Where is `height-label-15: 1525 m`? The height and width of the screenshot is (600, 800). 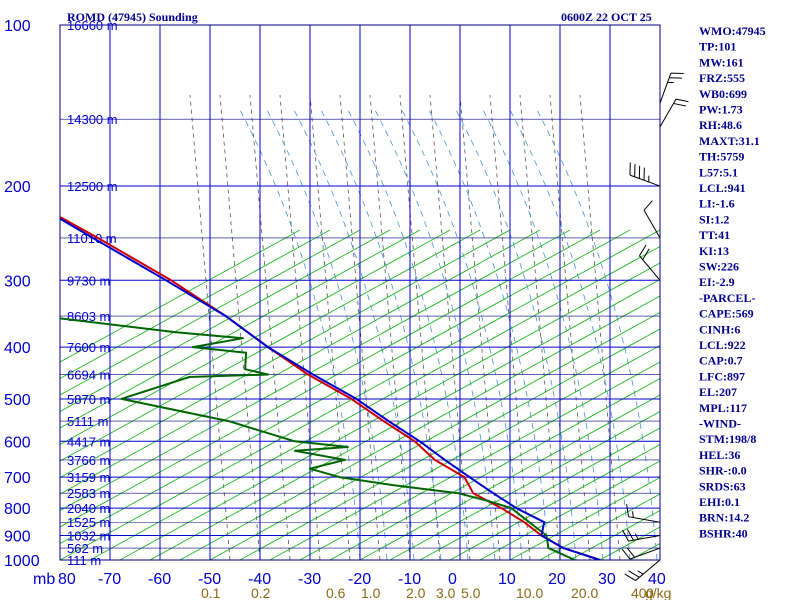 height-label-15: 1525 m is located at coordinates (88, 522).